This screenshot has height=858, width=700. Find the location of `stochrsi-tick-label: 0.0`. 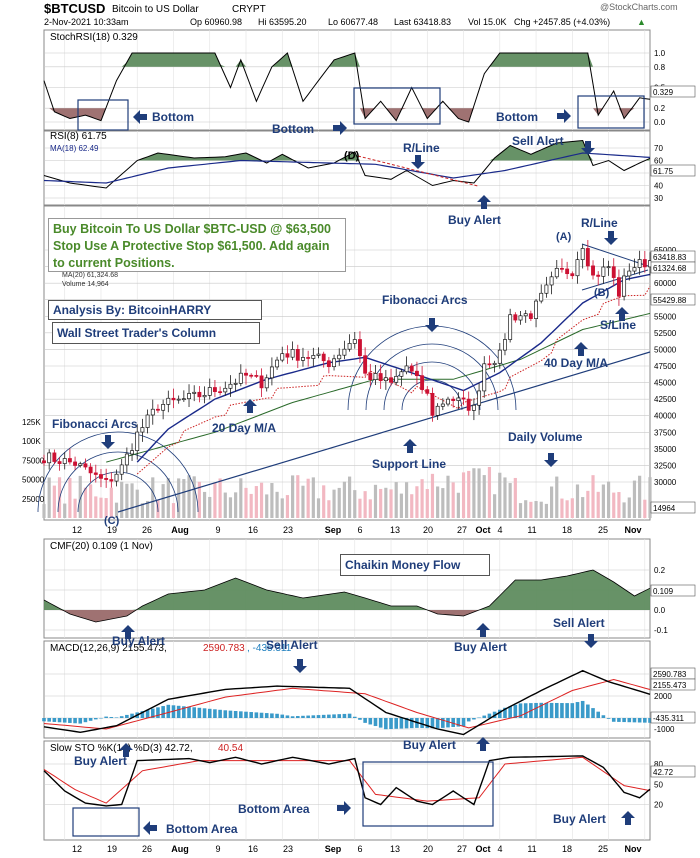

stochrsi-tick-label: 0.0 is located at coordinates (660, 122).